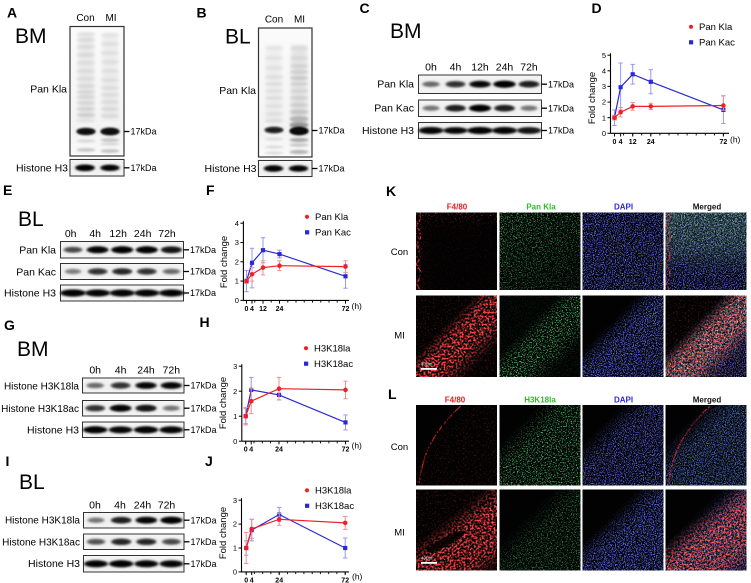  Describe the element at coordinates (597, 8) in the screenshot. I see `svg-text: D` at that location.